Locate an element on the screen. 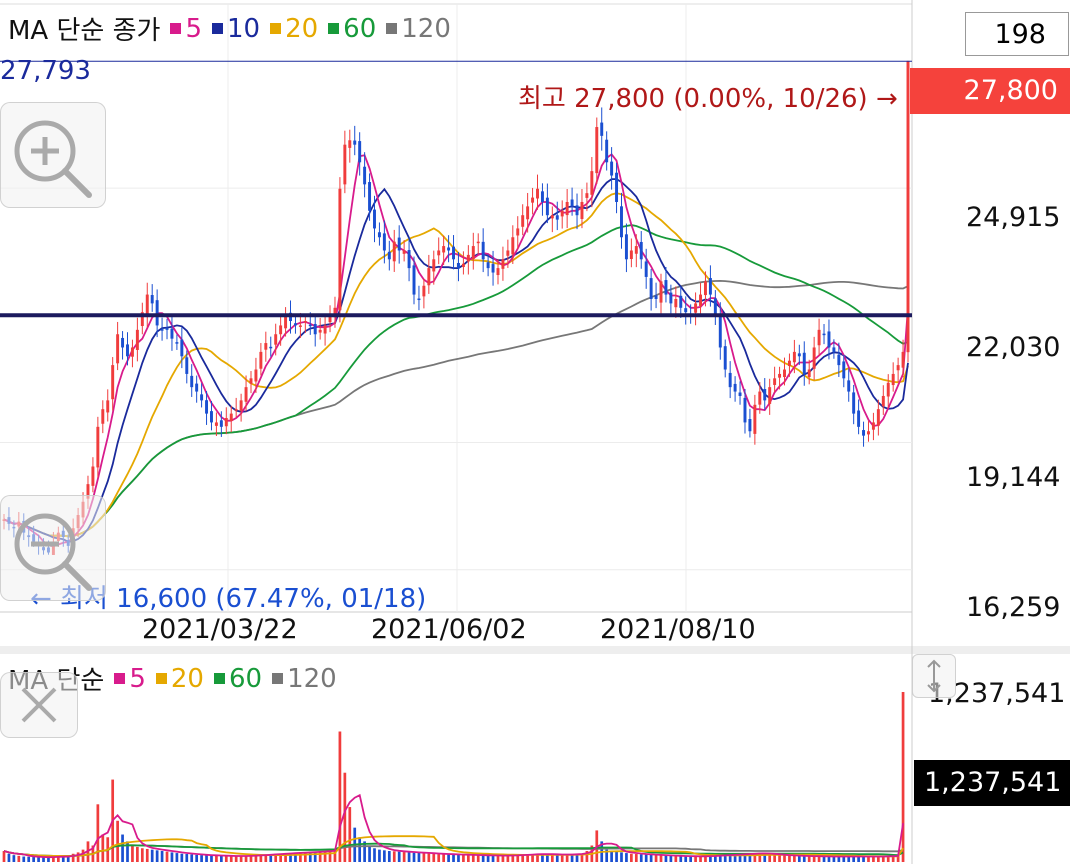 The height and width of the screenshot is (864, 1070). legend-label: 20 is located at coordinates (187, 678).